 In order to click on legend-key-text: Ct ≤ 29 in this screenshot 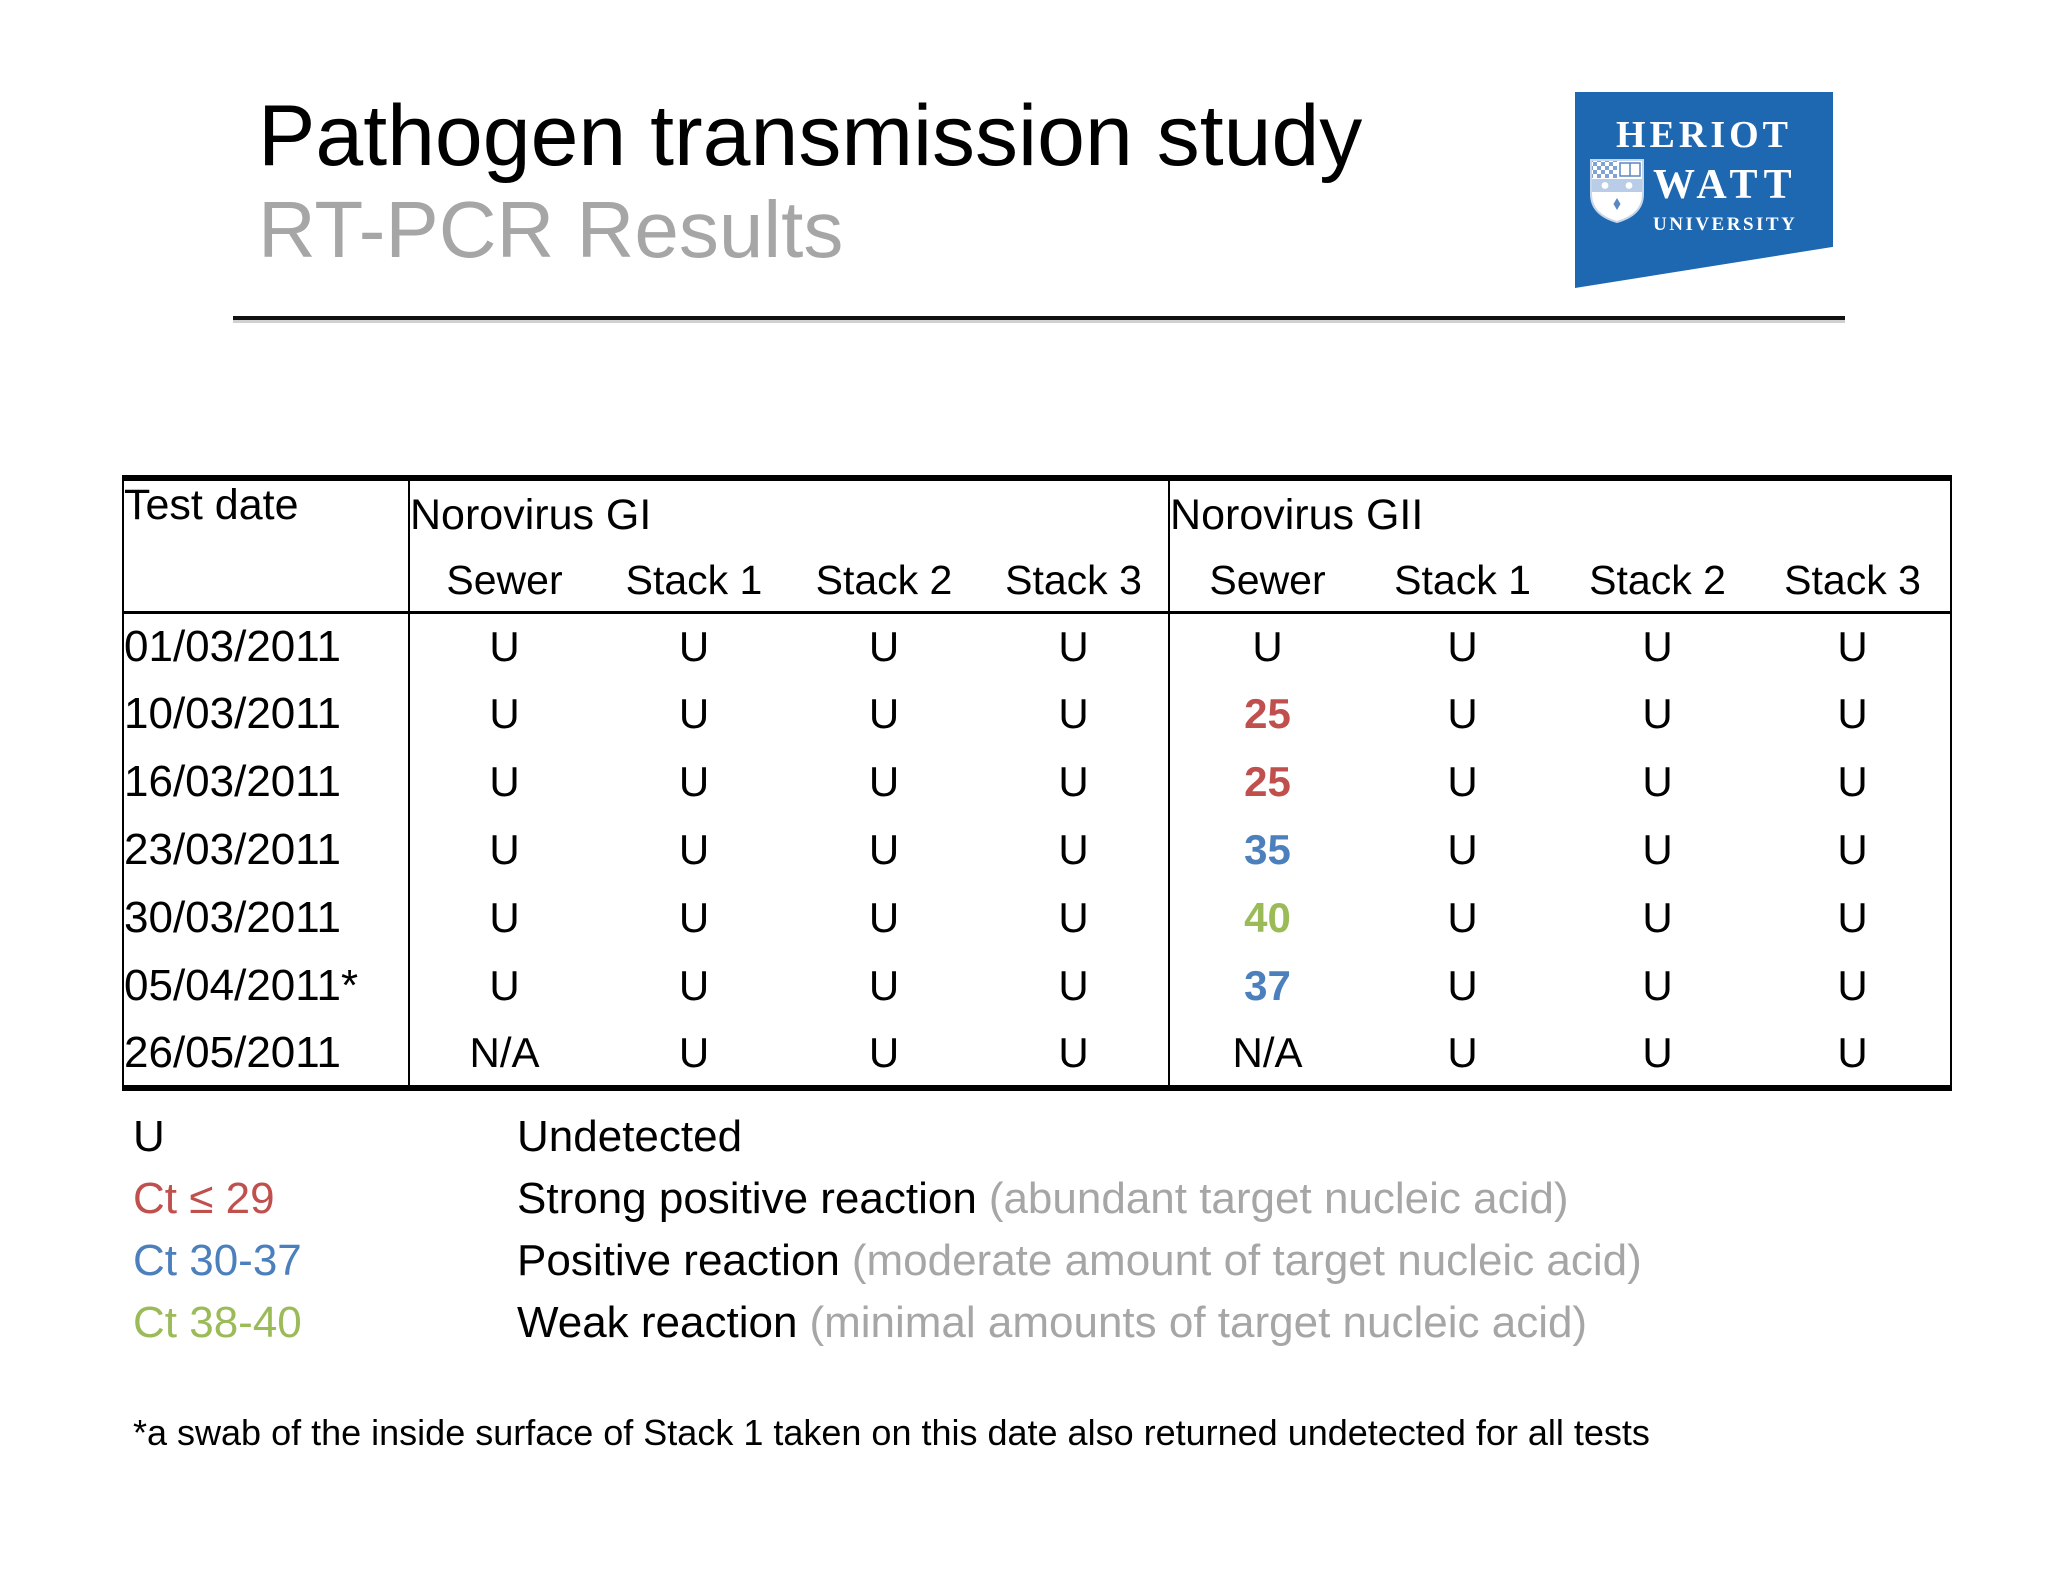, I will do `click(204, 1198)`.